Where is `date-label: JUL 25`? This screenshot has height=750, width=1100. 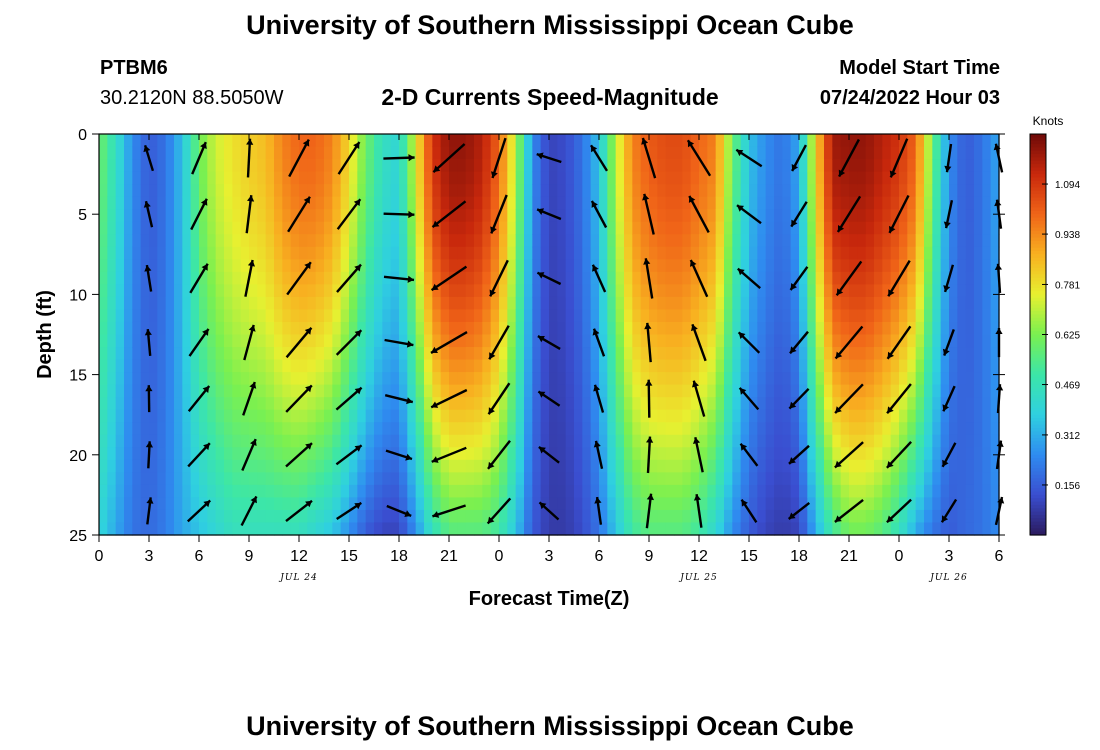
date-label: JUL 25 is located at coordinates (697, 578).